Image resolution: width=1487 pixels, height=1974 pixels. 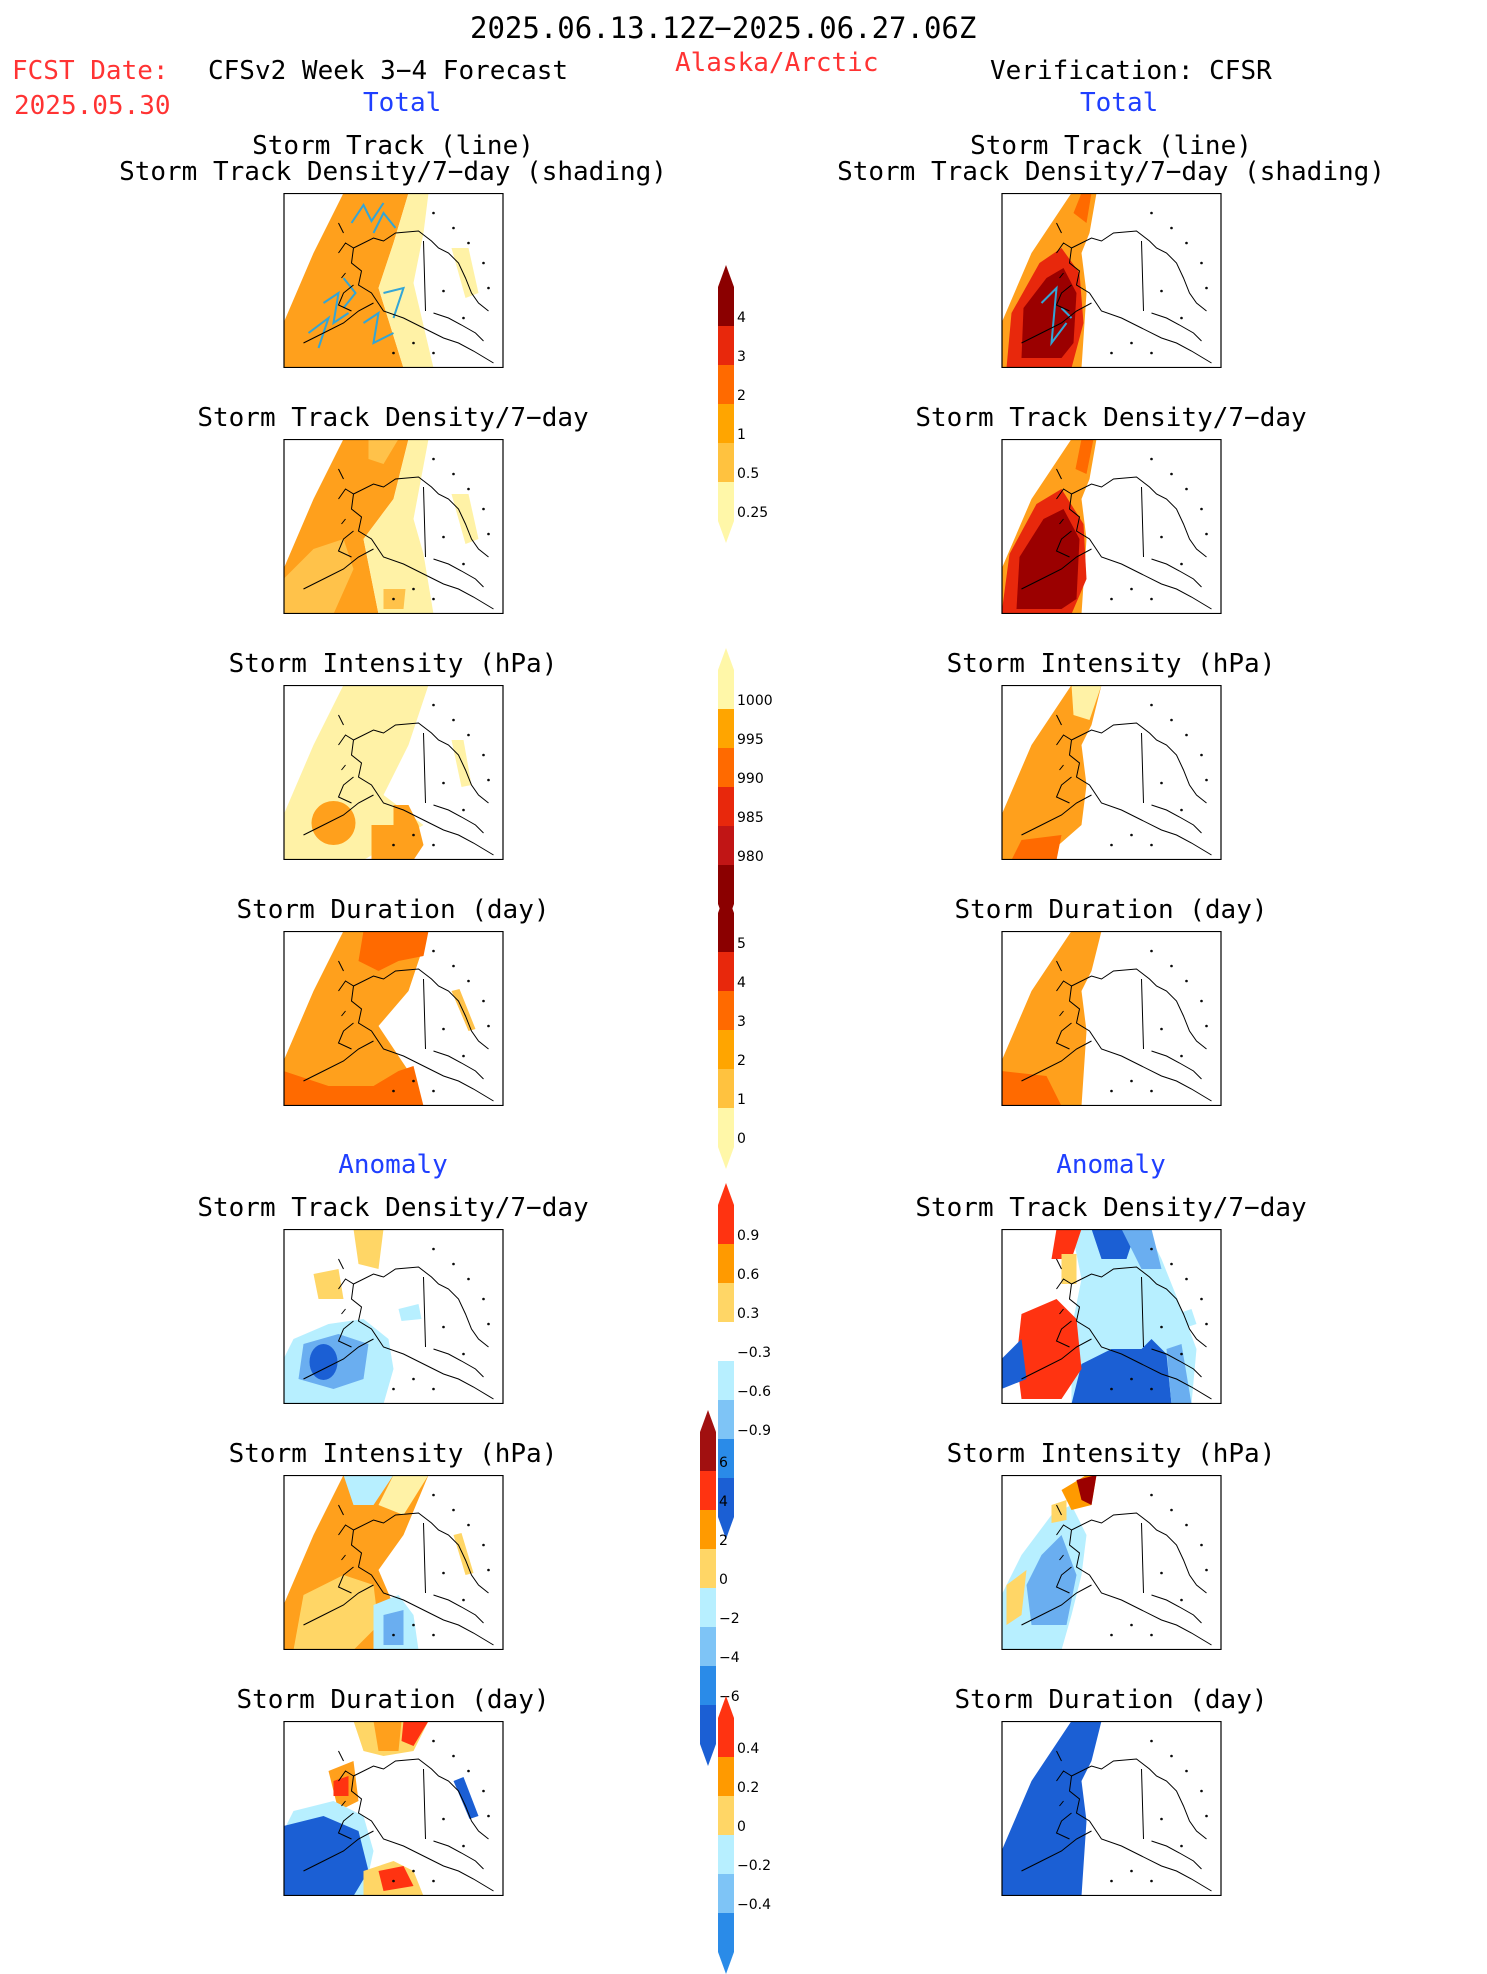 What do you see at coordinates (393, 1808) in the screenshot?
I see `map-forecast-duration-anomaly` at bounding box center [393, 1808].